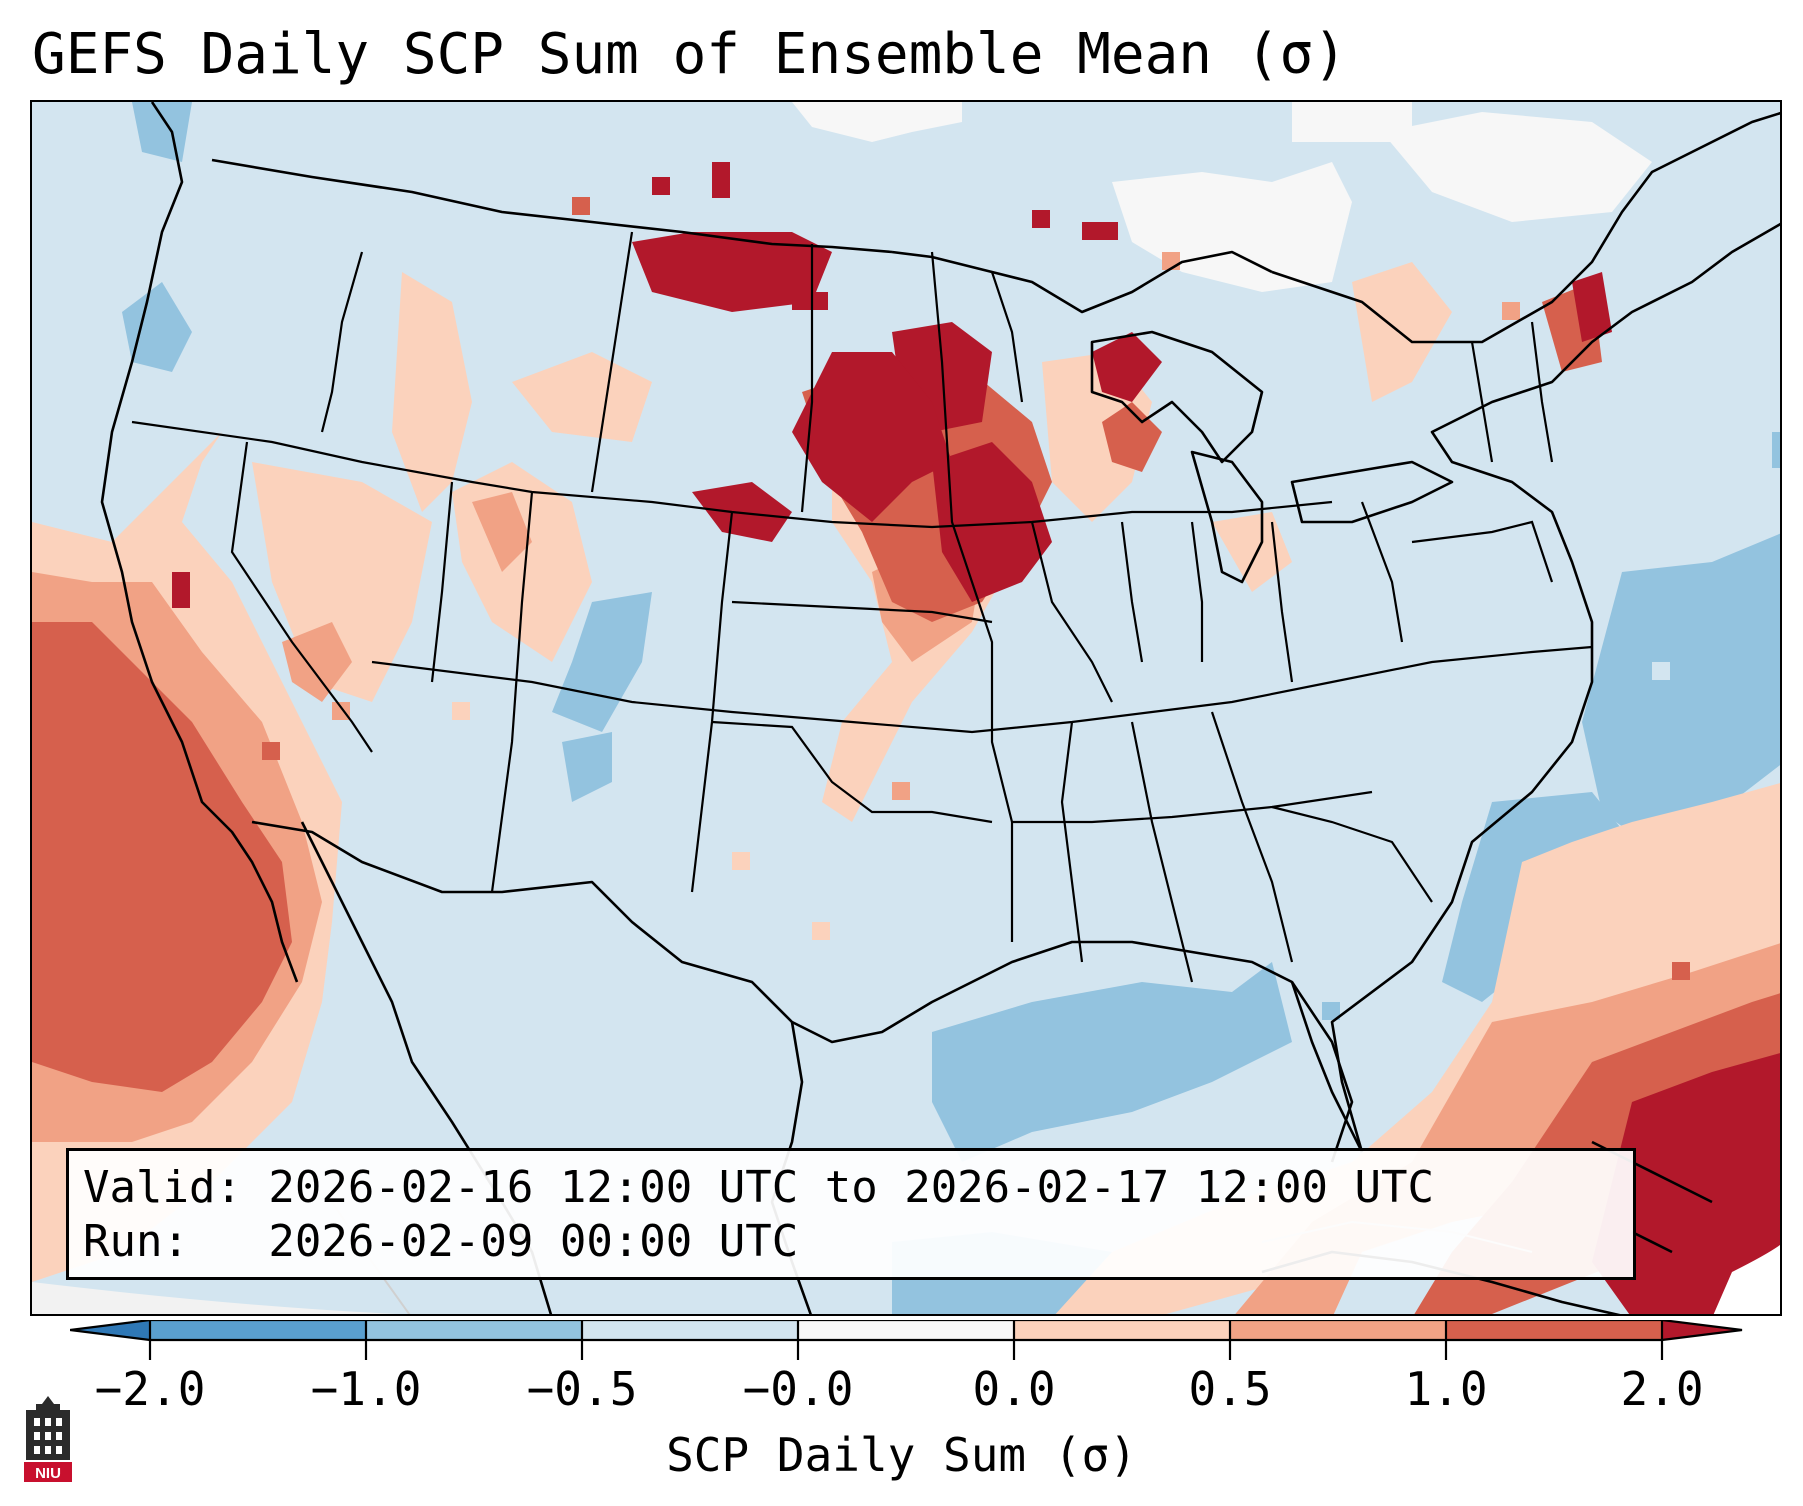 This screenshot has width=1803, height=1506. Describe the element at coordinates (1014, 1389) in the screenshot. I see `colorbar-tick-label: 0.0` at that location.